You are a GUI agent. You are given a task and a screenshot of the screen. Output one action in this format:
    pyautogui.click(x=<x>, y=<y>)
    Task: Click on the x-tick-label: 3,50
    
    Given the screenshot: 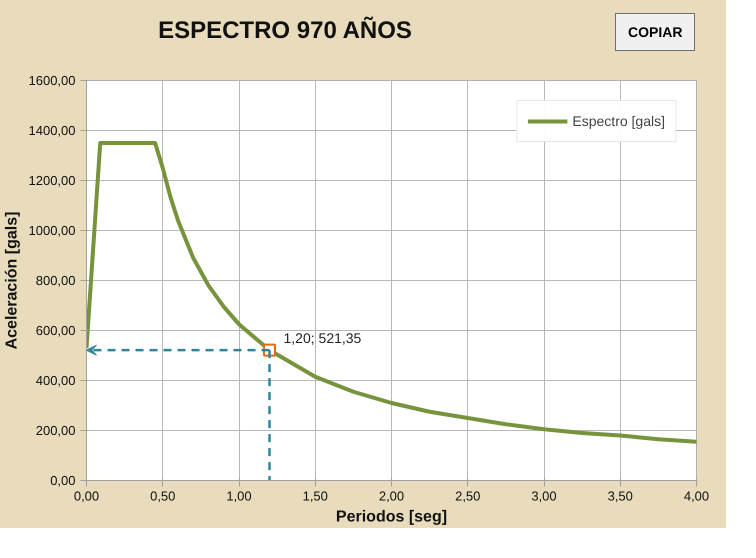 What is the action you would take?
    pyautogui.click(x=620, y=496)
    